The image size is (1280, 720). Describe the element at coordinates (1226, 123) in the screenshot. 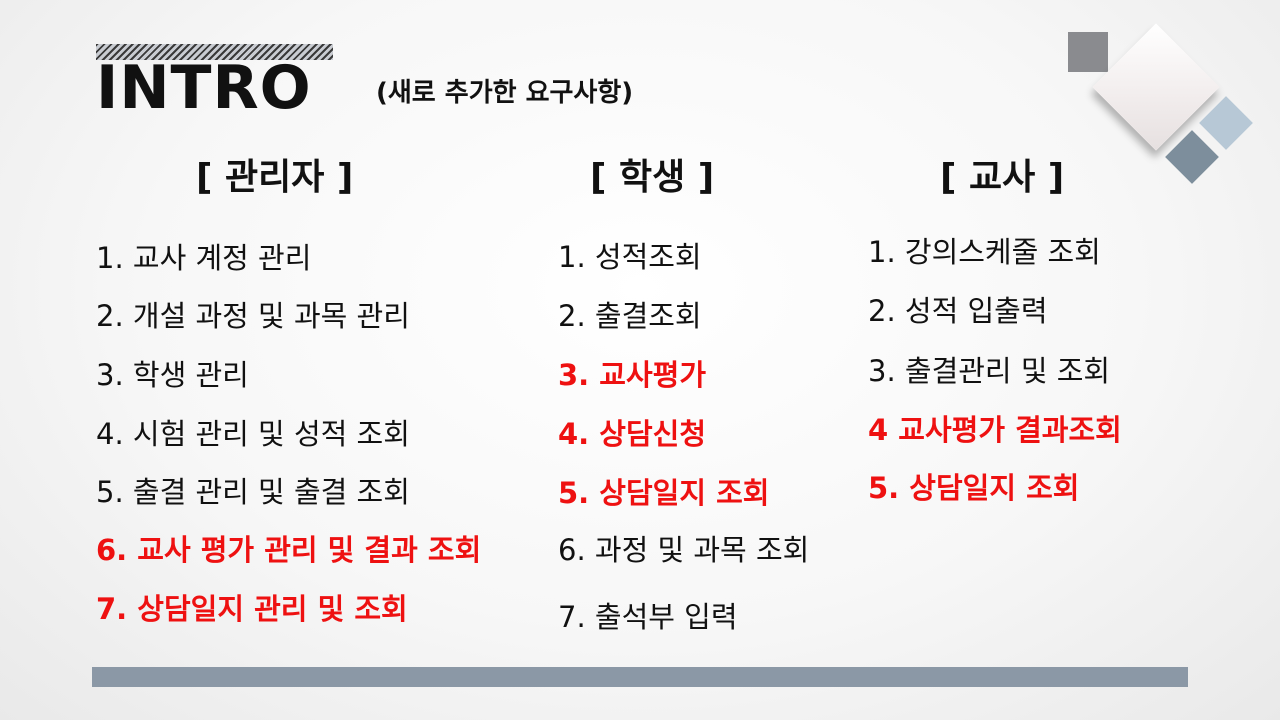

I see `decor-light-blue-diamond` at that location.